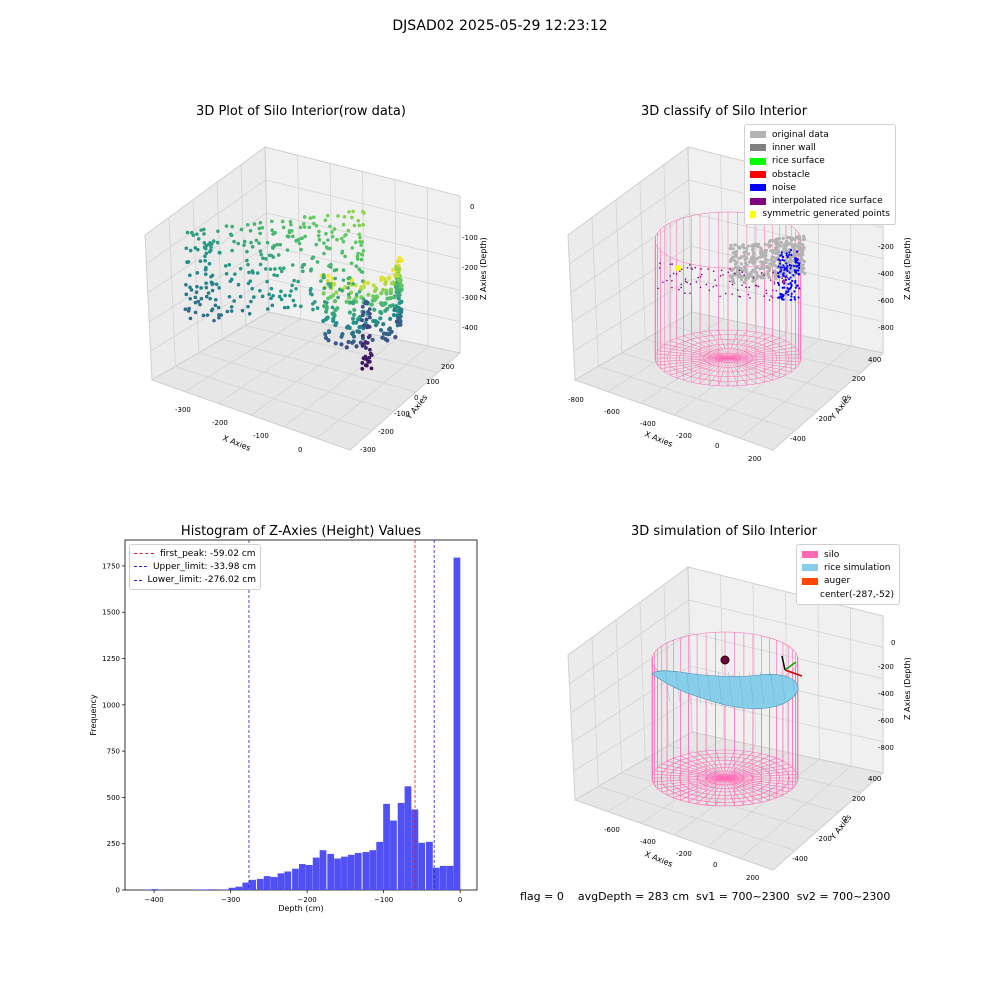  Describe the element at coordinates (204, 566) in the screenshot. I see `legend-label: Upper_limit: -33.98 cm` at that location.